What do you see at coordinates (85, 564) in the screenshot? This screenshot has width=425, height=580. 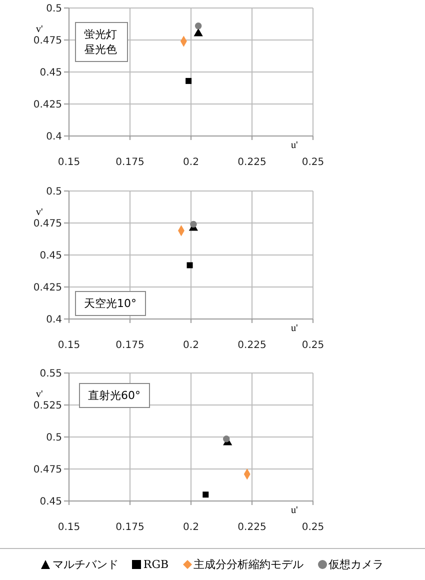 I see `legend-label: マルチバンド` at bounding box center [85, 564].